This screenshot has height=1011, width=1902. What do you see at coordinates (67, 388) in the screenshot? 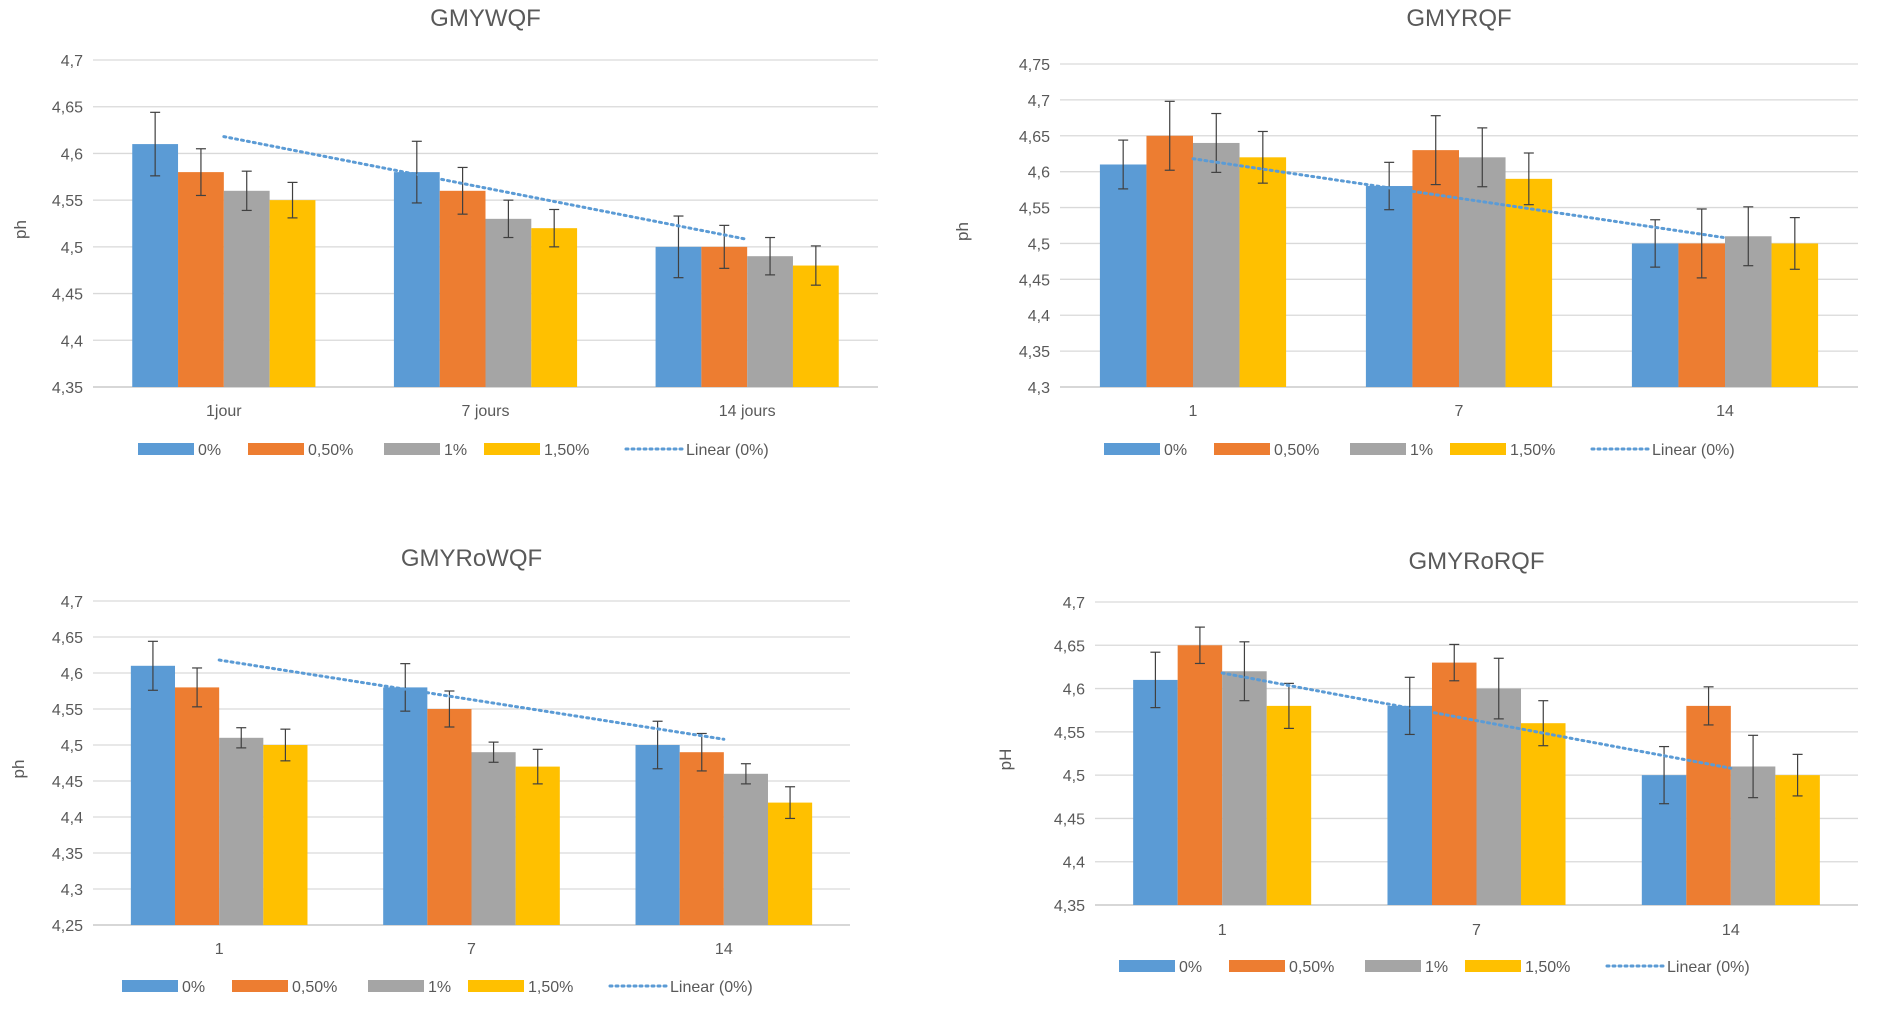
I see `y-tick-label: 4,35` at bounding box center [67, 388].